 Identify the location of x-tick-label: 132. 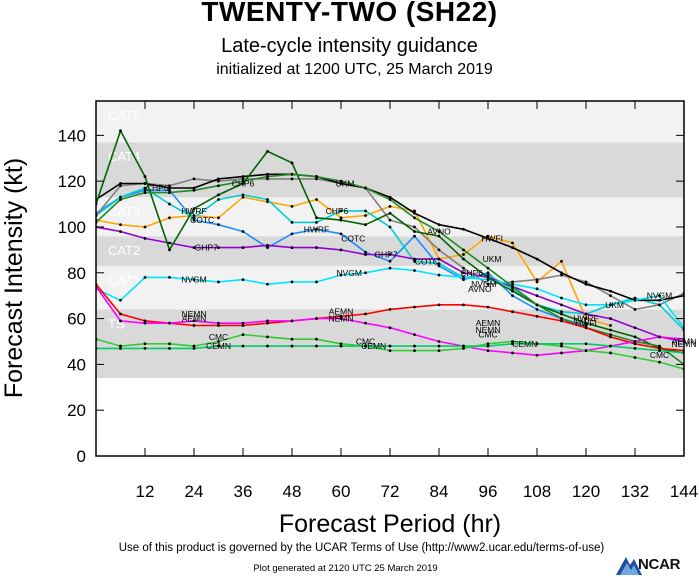
(635, 491).